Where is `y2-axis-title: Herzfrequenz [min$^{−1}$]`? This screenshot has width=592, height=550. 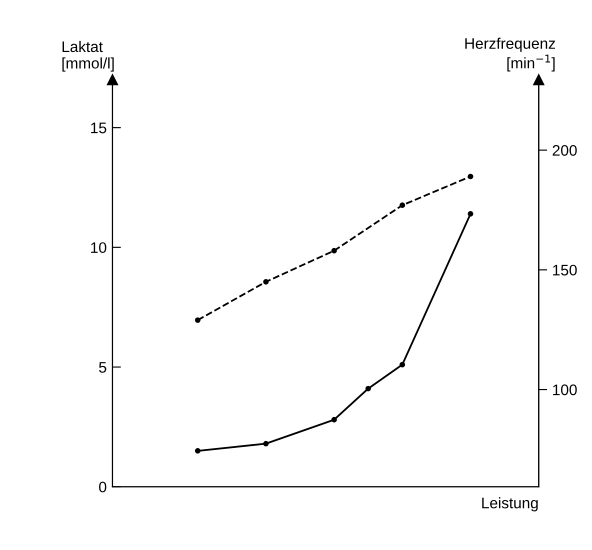 y2-axis-title: Herzfrequenz [min$^{−1}$] is located at coordinates (510, 55).